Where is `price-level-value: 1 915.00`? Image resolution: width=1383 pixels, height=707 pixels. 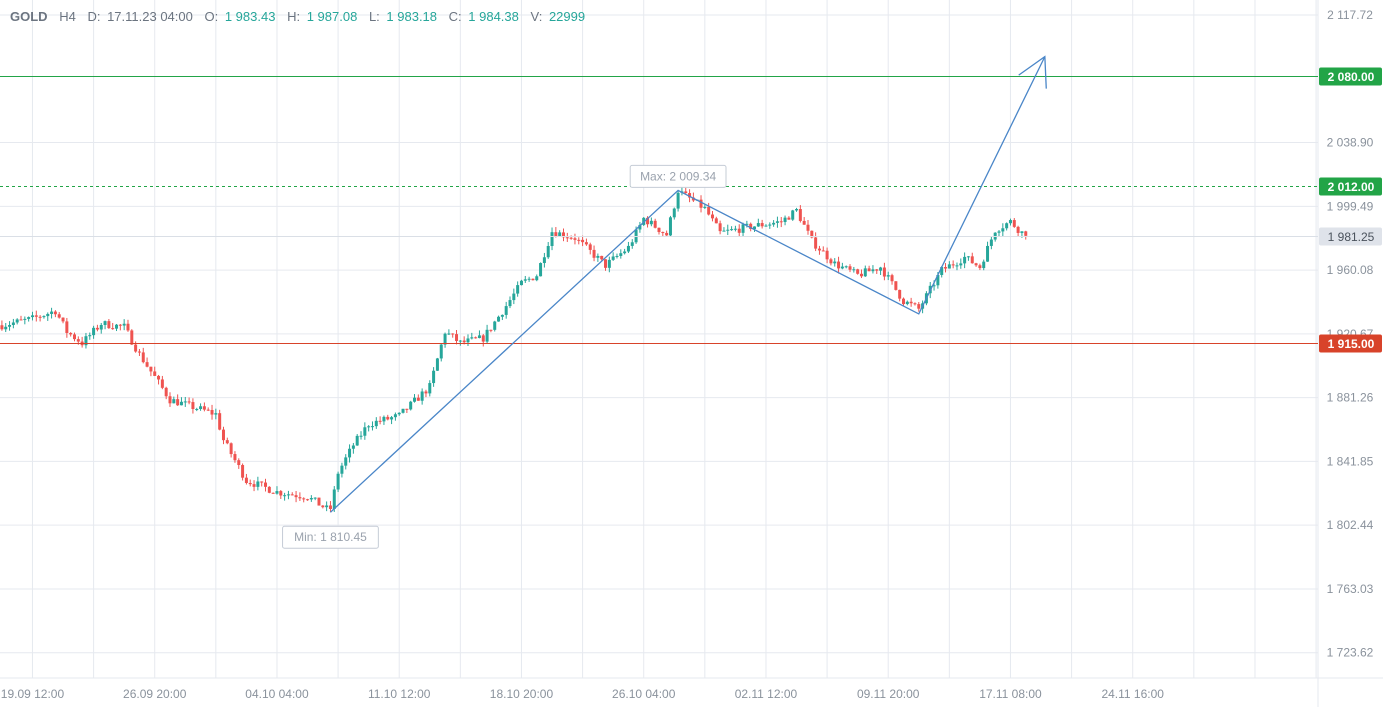
price-level-value: 1 915.00 is located at coordinates (1351, 344).